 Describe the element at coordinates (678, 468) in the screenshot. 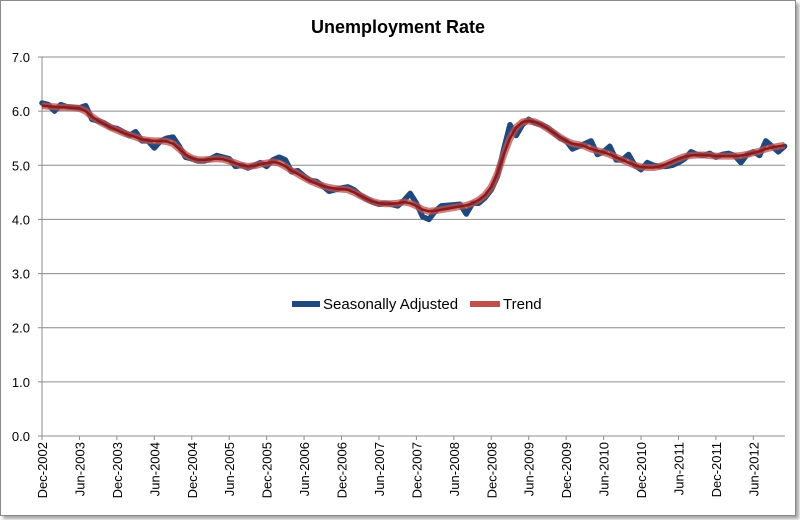

I see `x-tick-label: Jun-2011` at that location.